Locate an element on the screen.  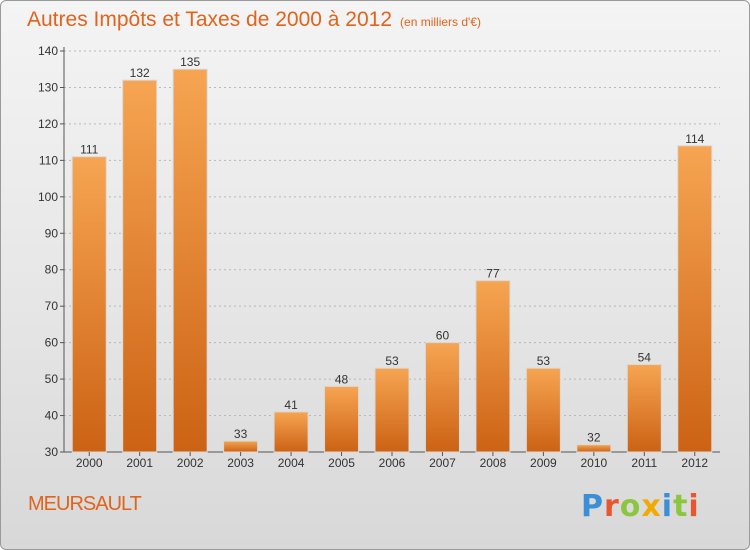
y-tick-label-110: 110 is located at coordinates (48, 160).